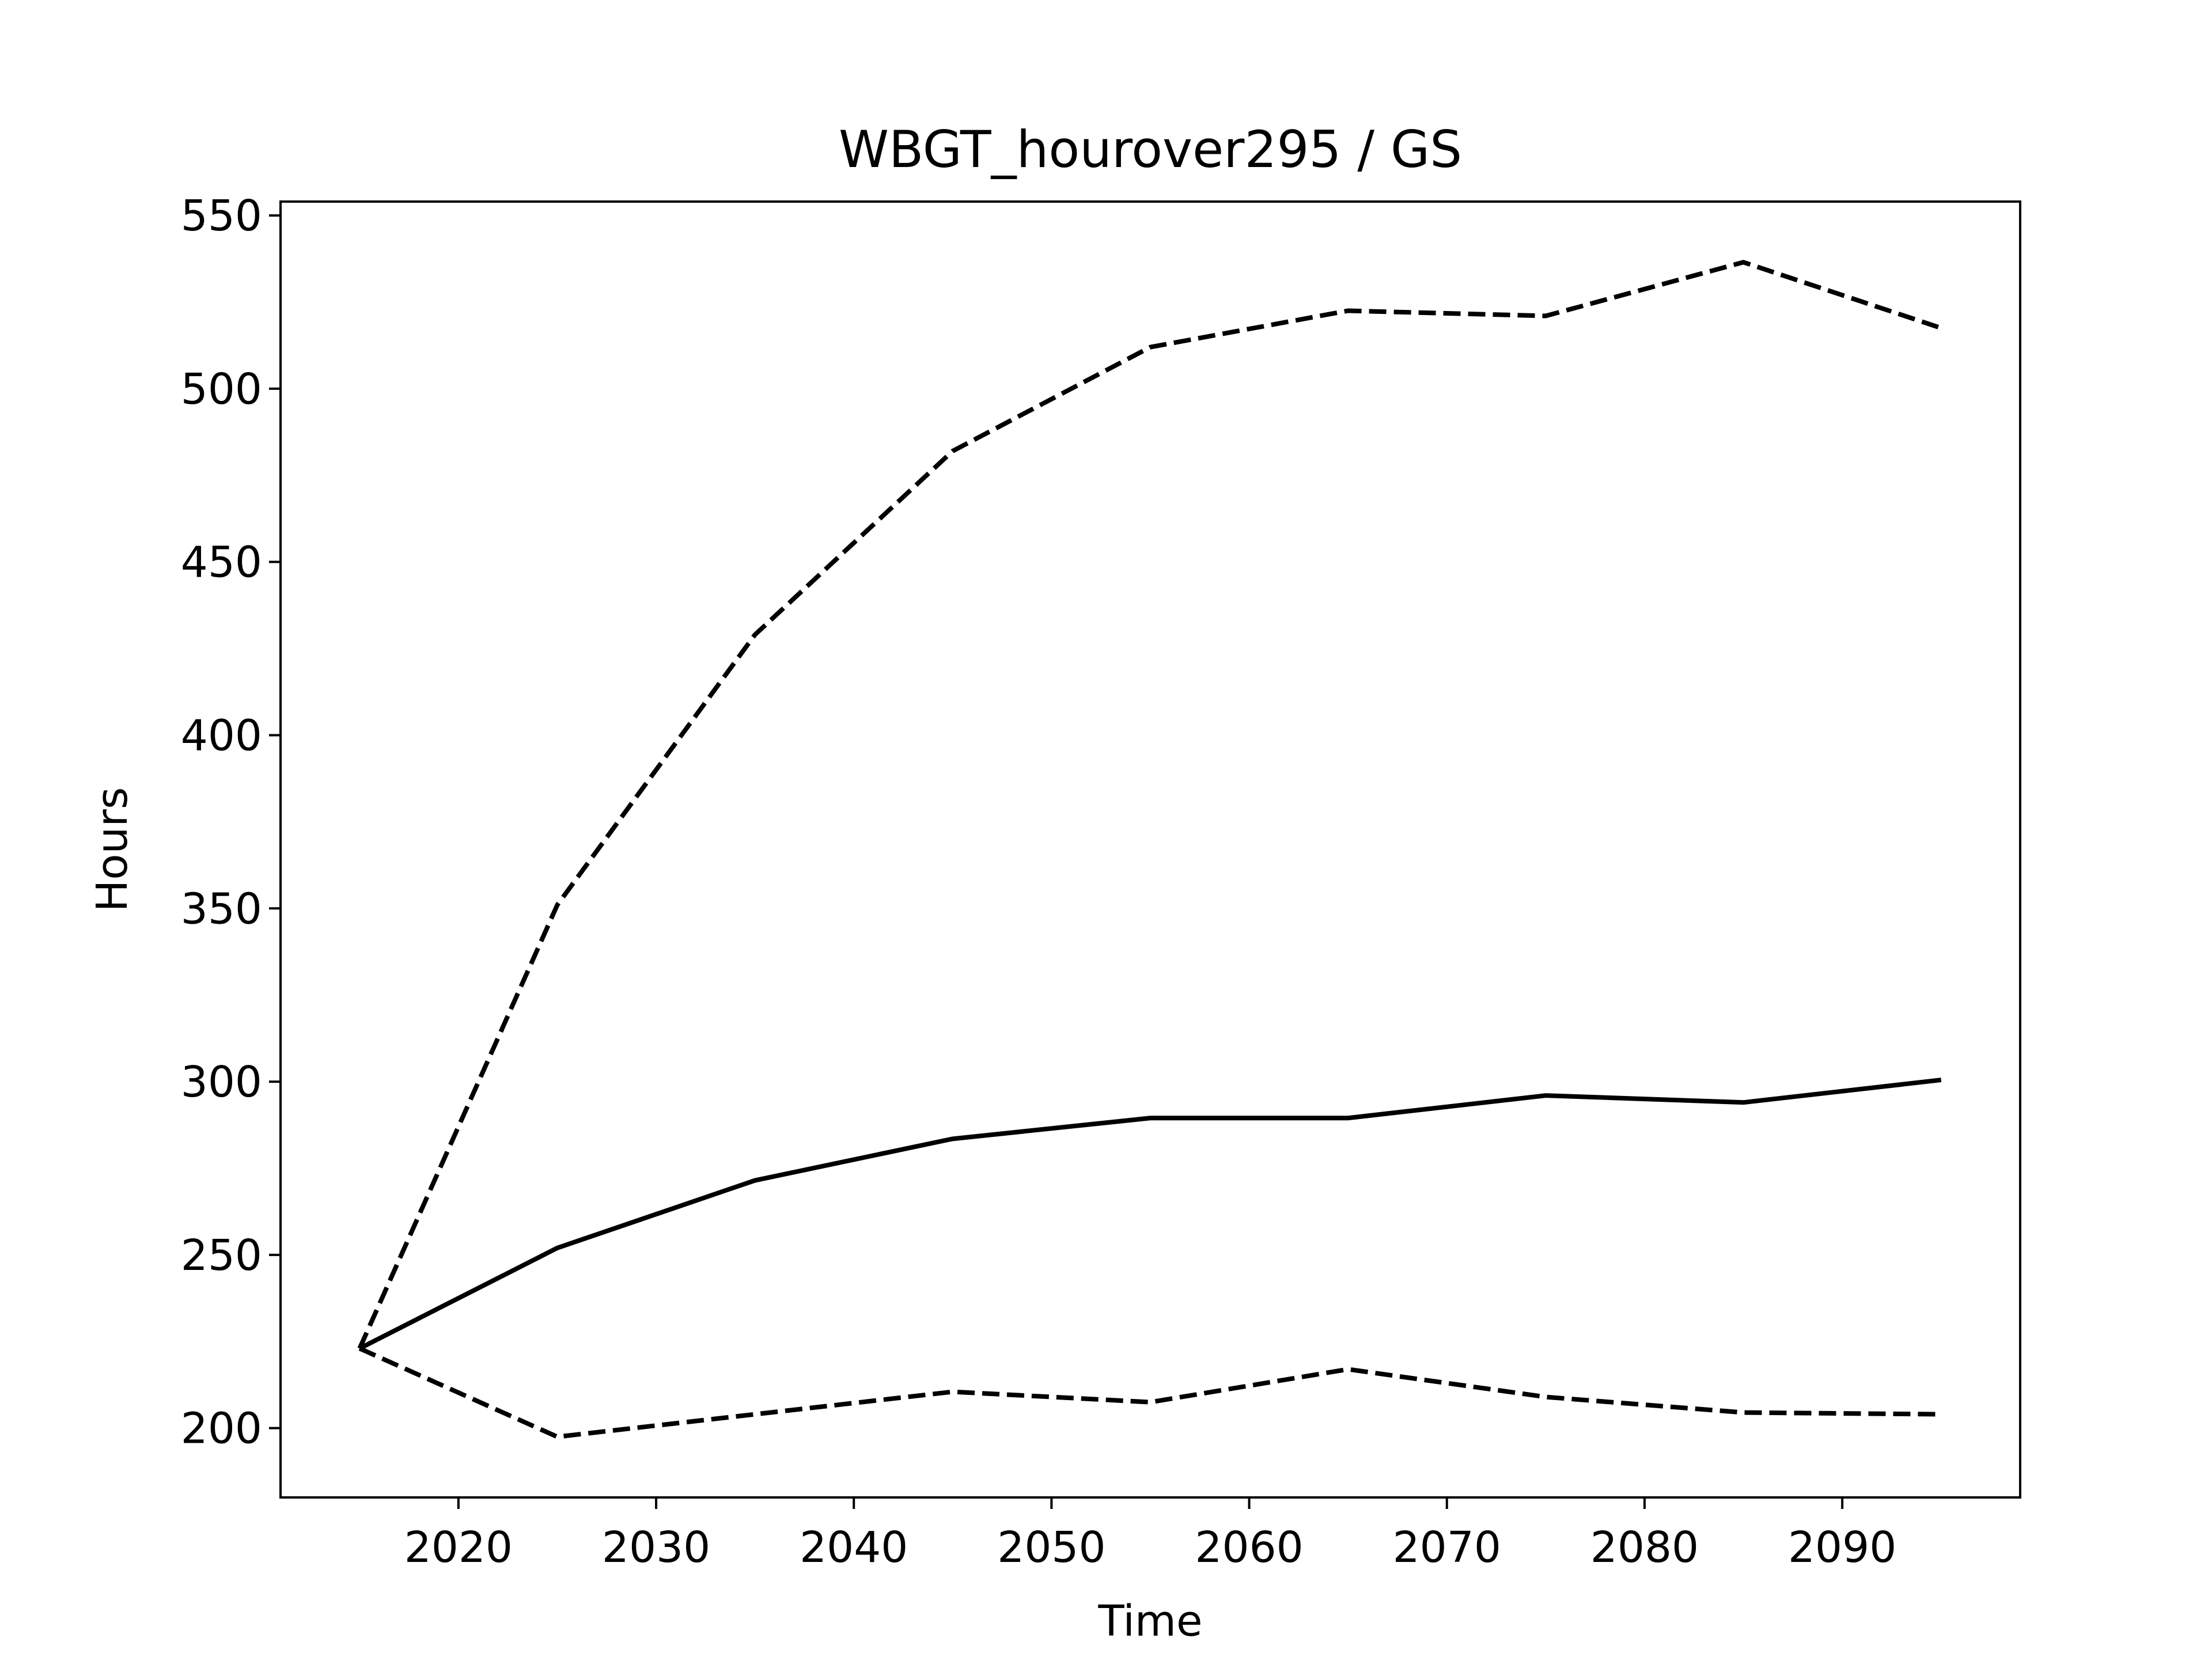 This screenshot has width=2212, height=1661. Describe the element at coordinates (221, 1429) in the screenshot. I see `y-tick-label: 200` at that location.